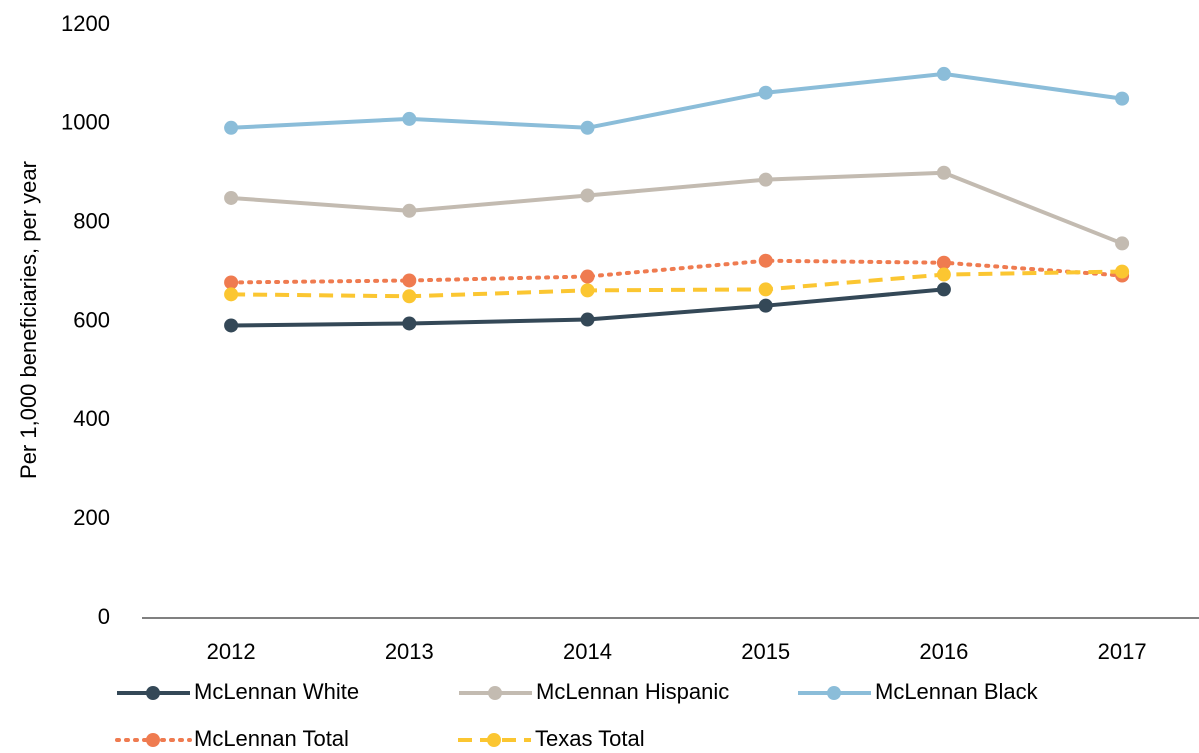  What do you see at coordinates (91, 517) in the screenshot?
I see `y-tick-label: 200` at bounding box center [91, 517].